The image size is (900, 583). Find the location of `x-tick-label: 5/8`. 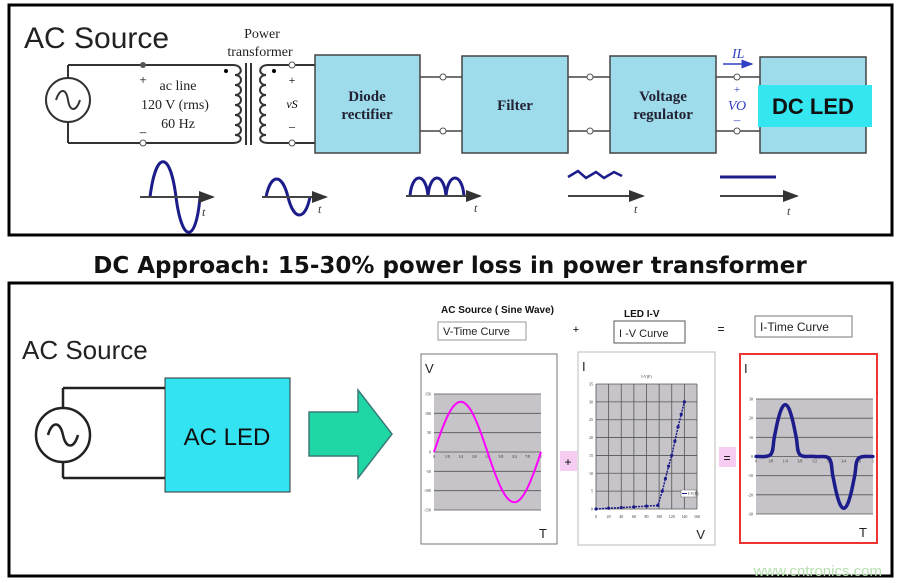

x-tick-label: 5/8 is located at coordinates (500, 456).